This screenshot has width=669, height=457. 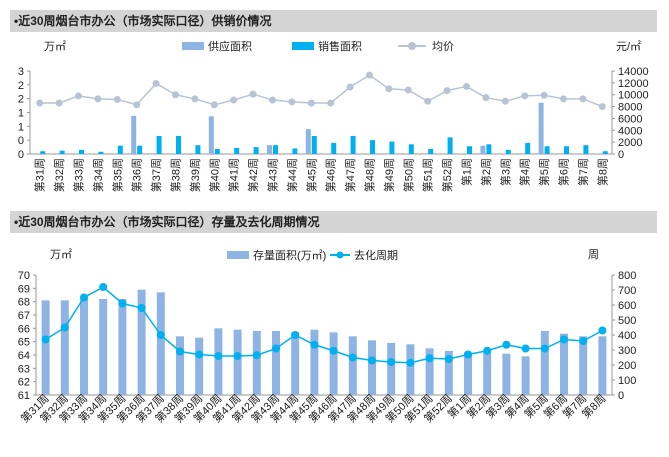 I want to click on p1-x-tick-label: 第47周, so click(x=350, y=175).